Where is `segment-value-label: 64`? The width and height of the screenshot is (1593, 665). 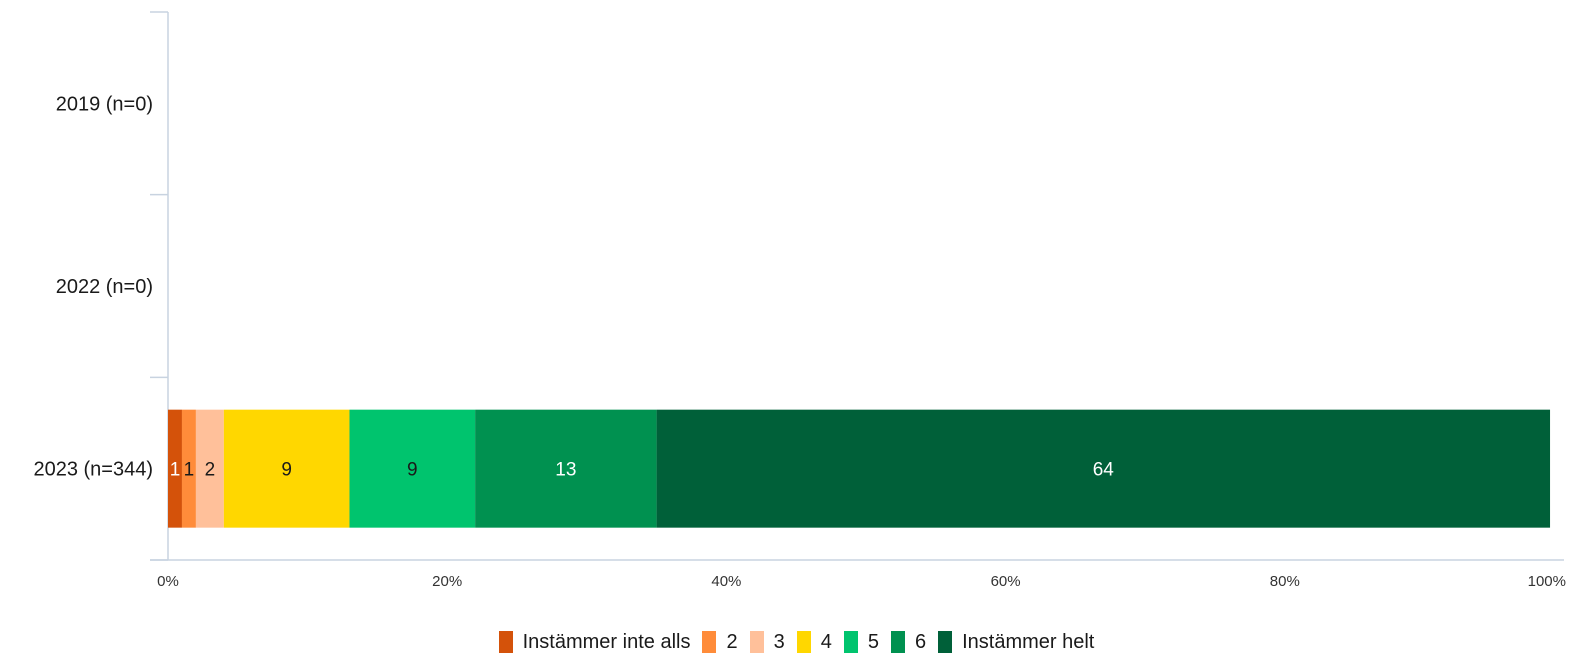
segment-value-label: 64 is located at coordinates (1104, 470).